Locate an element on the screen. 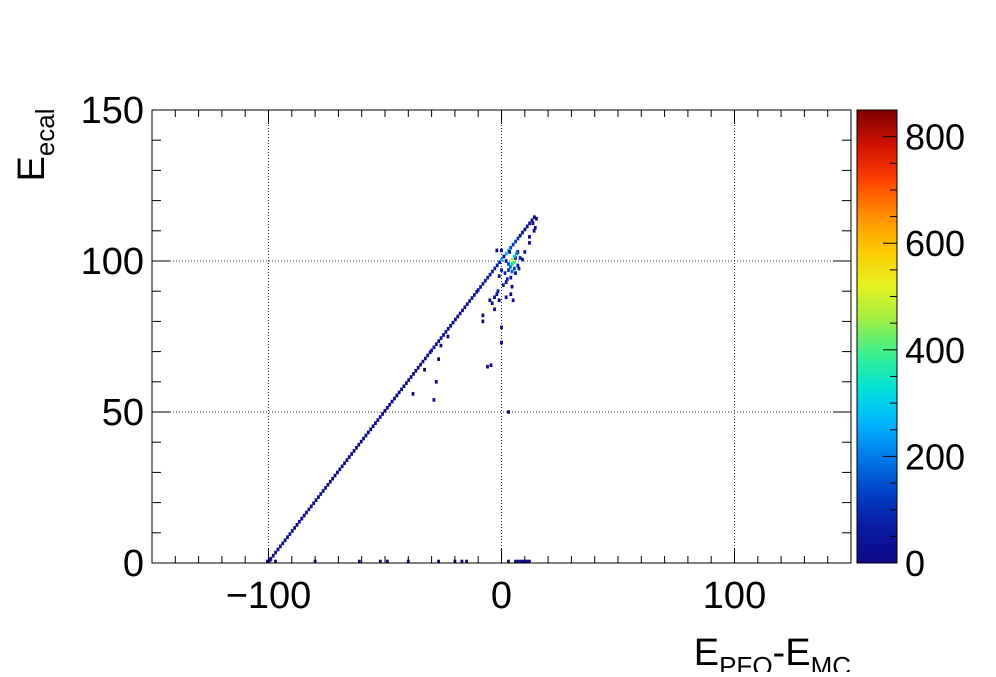 The height and width of the screenshot is (677, 996). x-axis-label: EPFO-EMC is located at coordinates (772, 652).